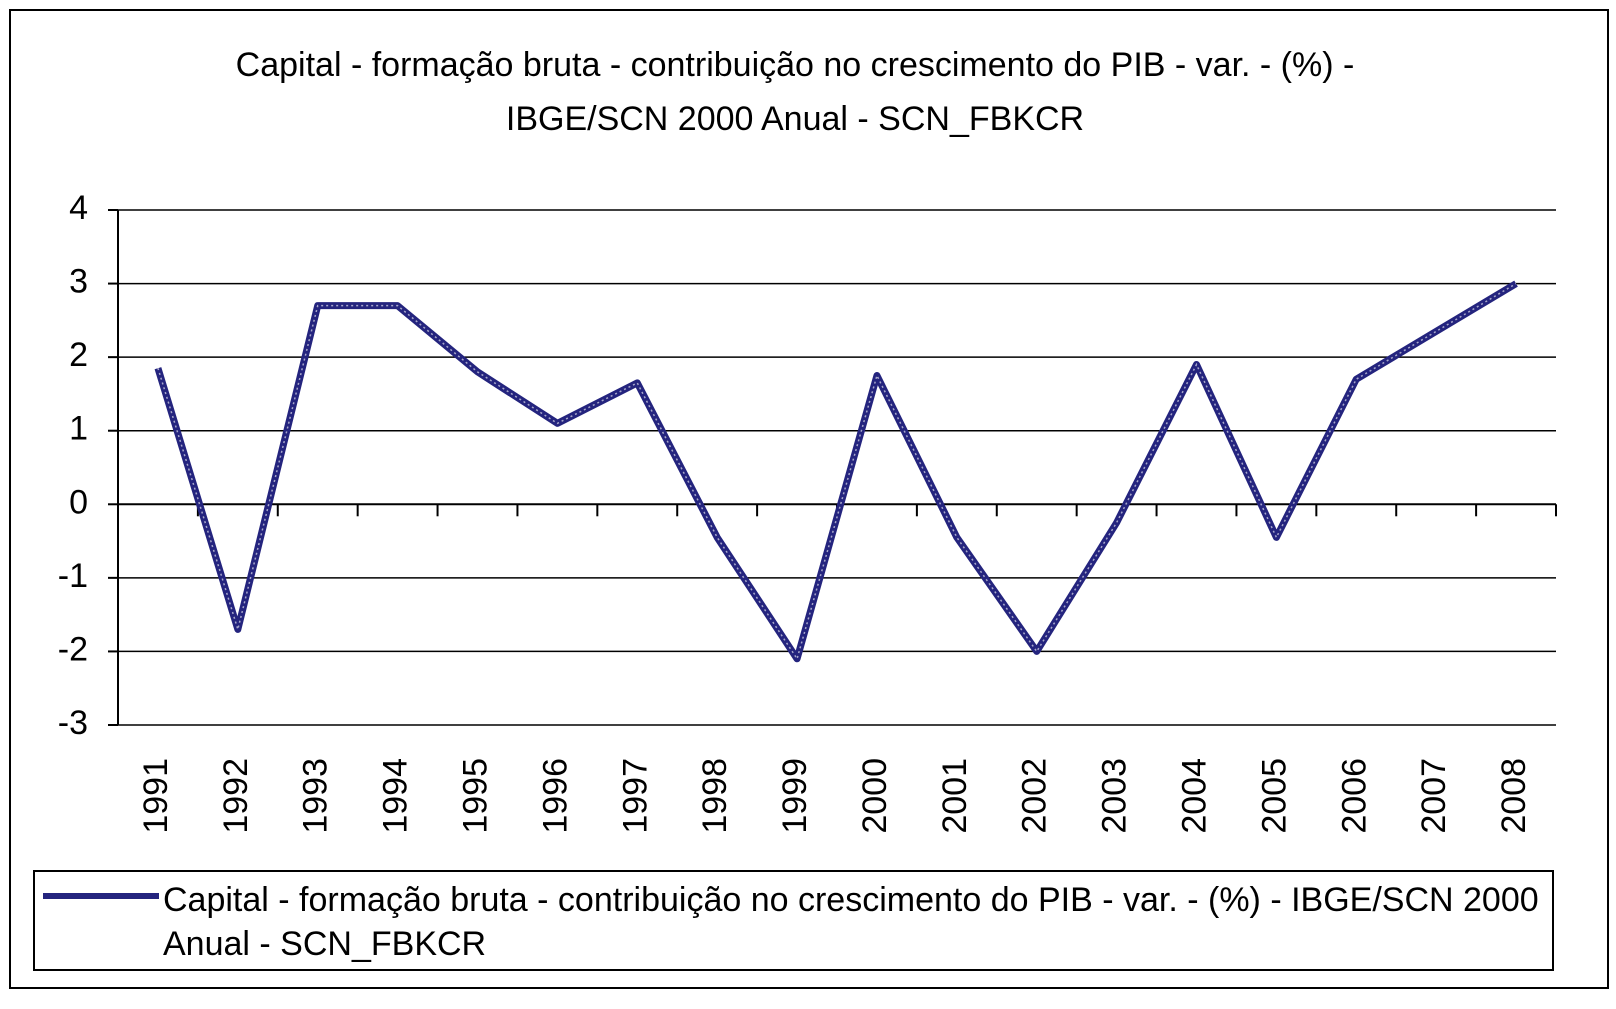 This screenshot has width=1616, height=1009. What do you see at coordinates (78, 429) in the screenshot?
I see `y-tick-label: 1` at bounding box center [78, 429].